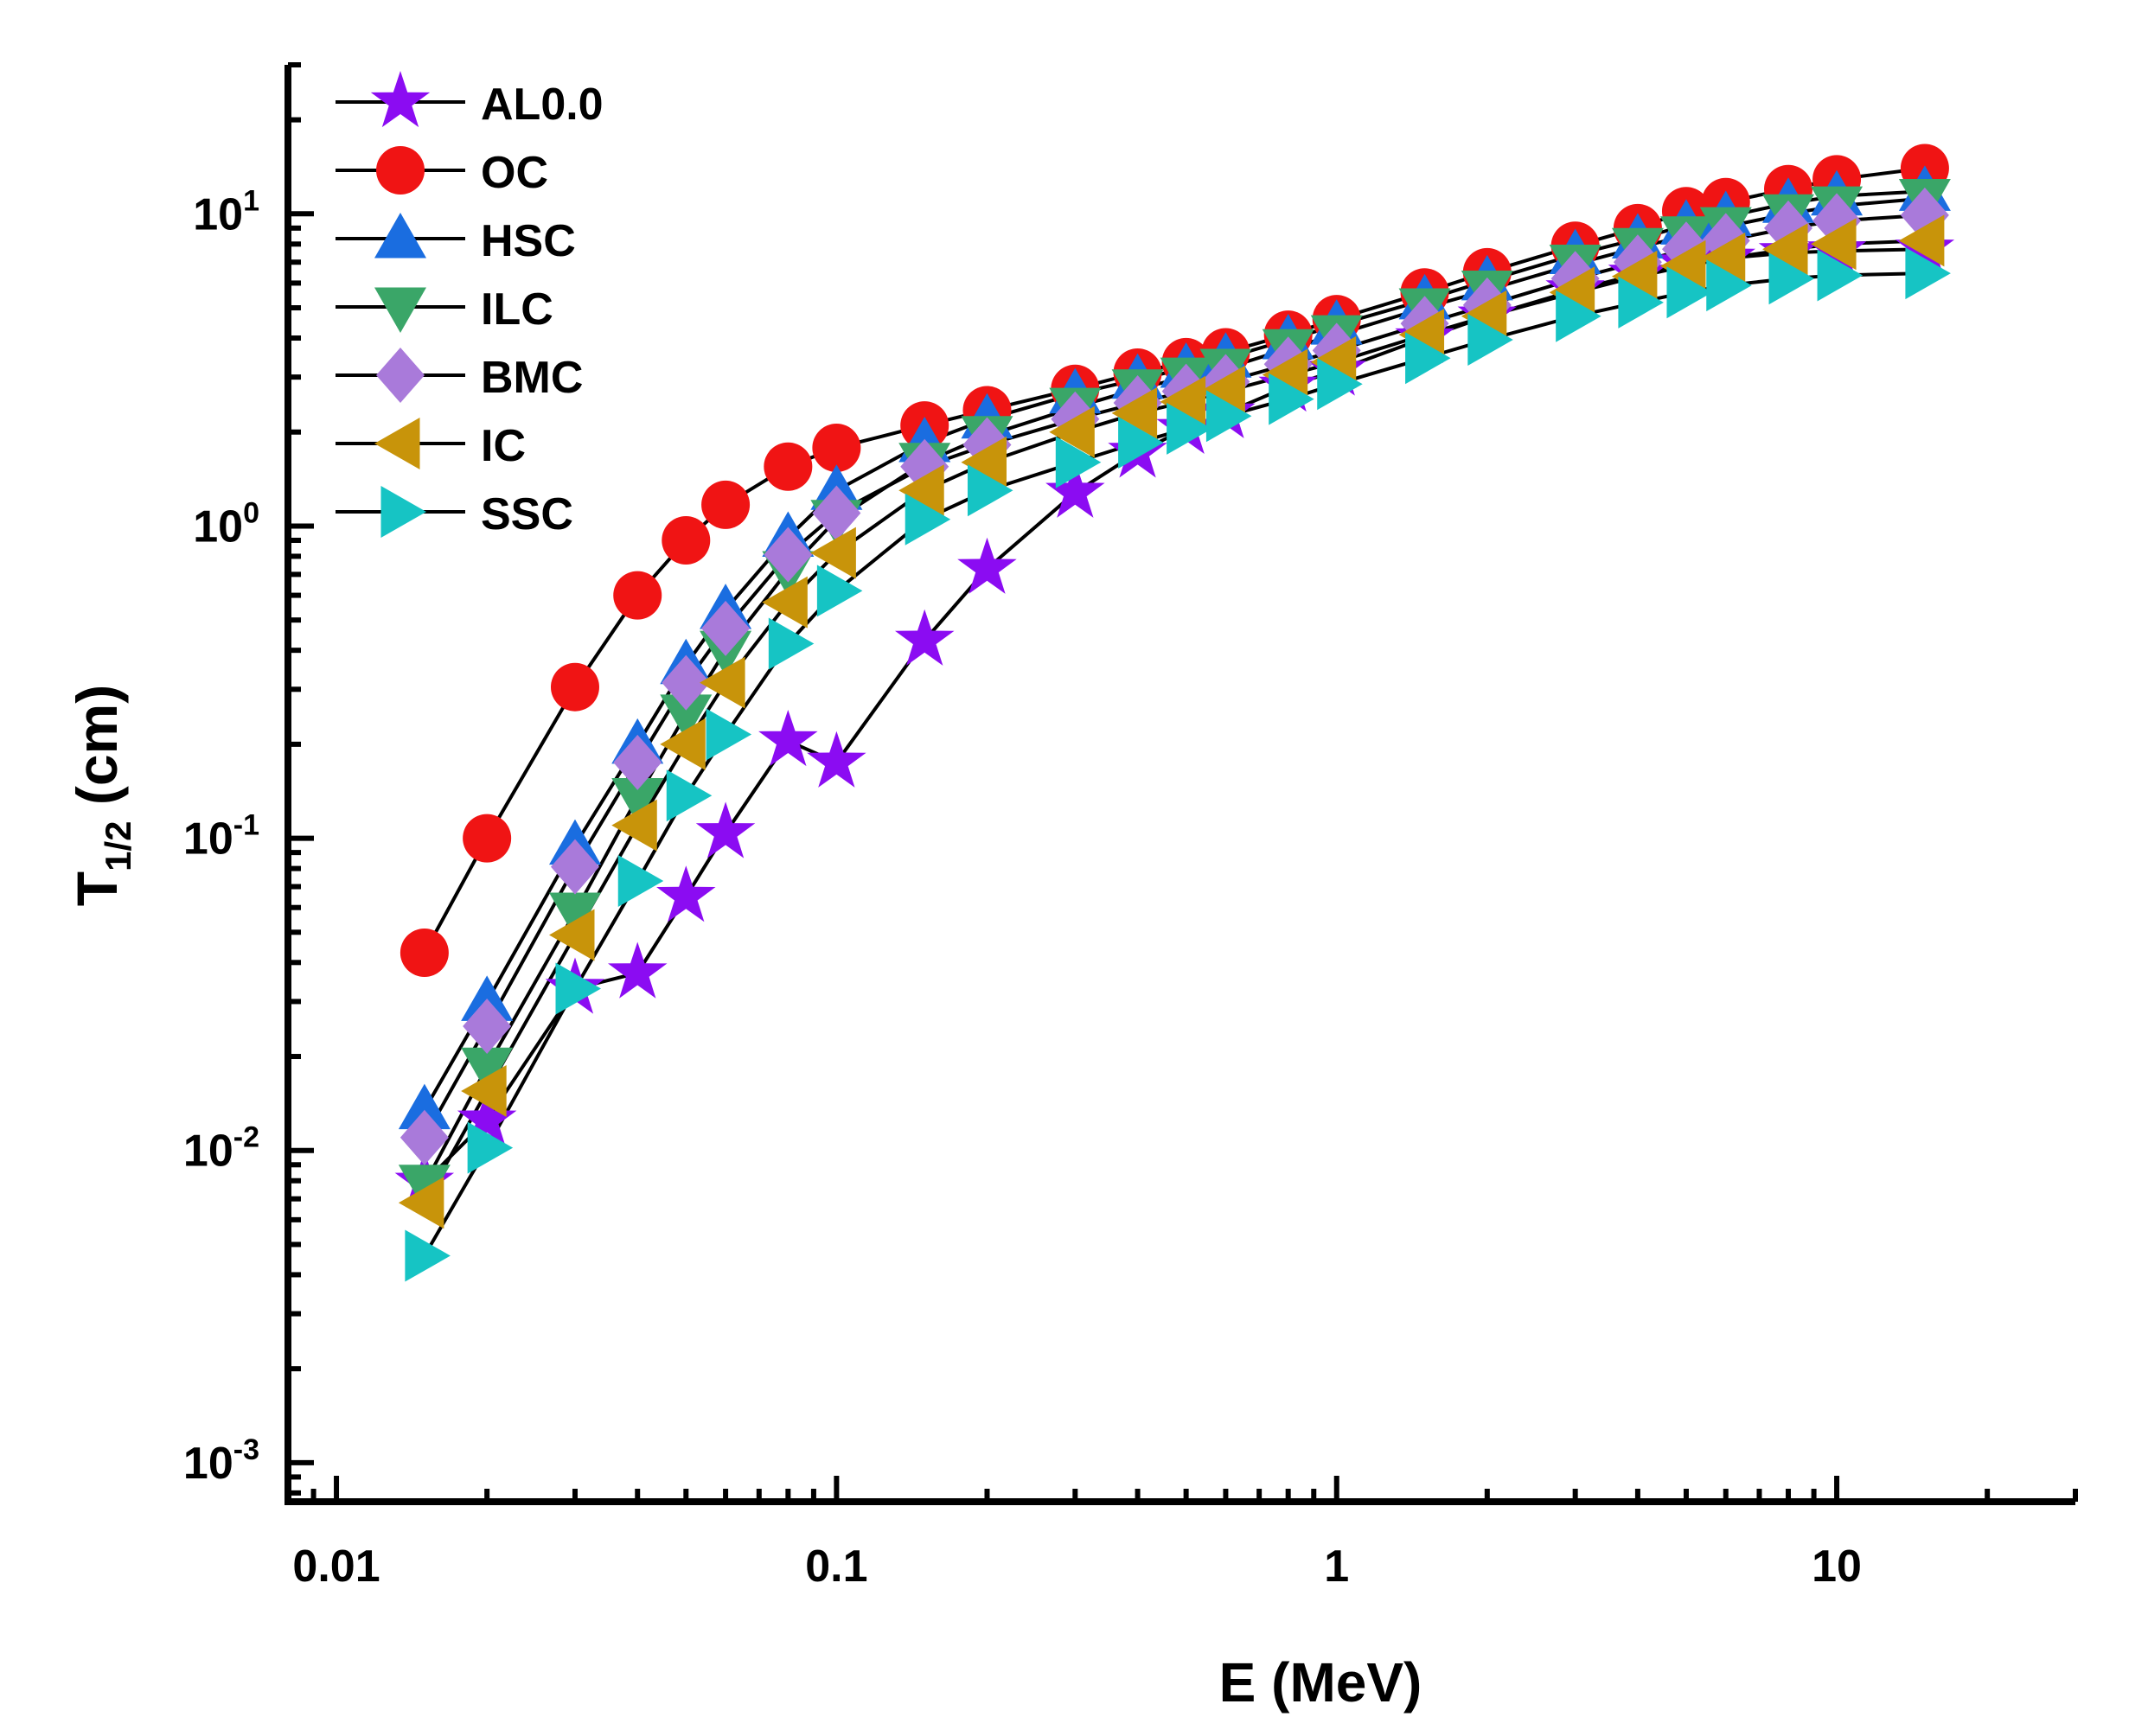 The image size is (2148, 1736). Describe the element at coordinates (118, 845) in the screenshot. I see `y-axis-title-subscript: 1/2` at that location.